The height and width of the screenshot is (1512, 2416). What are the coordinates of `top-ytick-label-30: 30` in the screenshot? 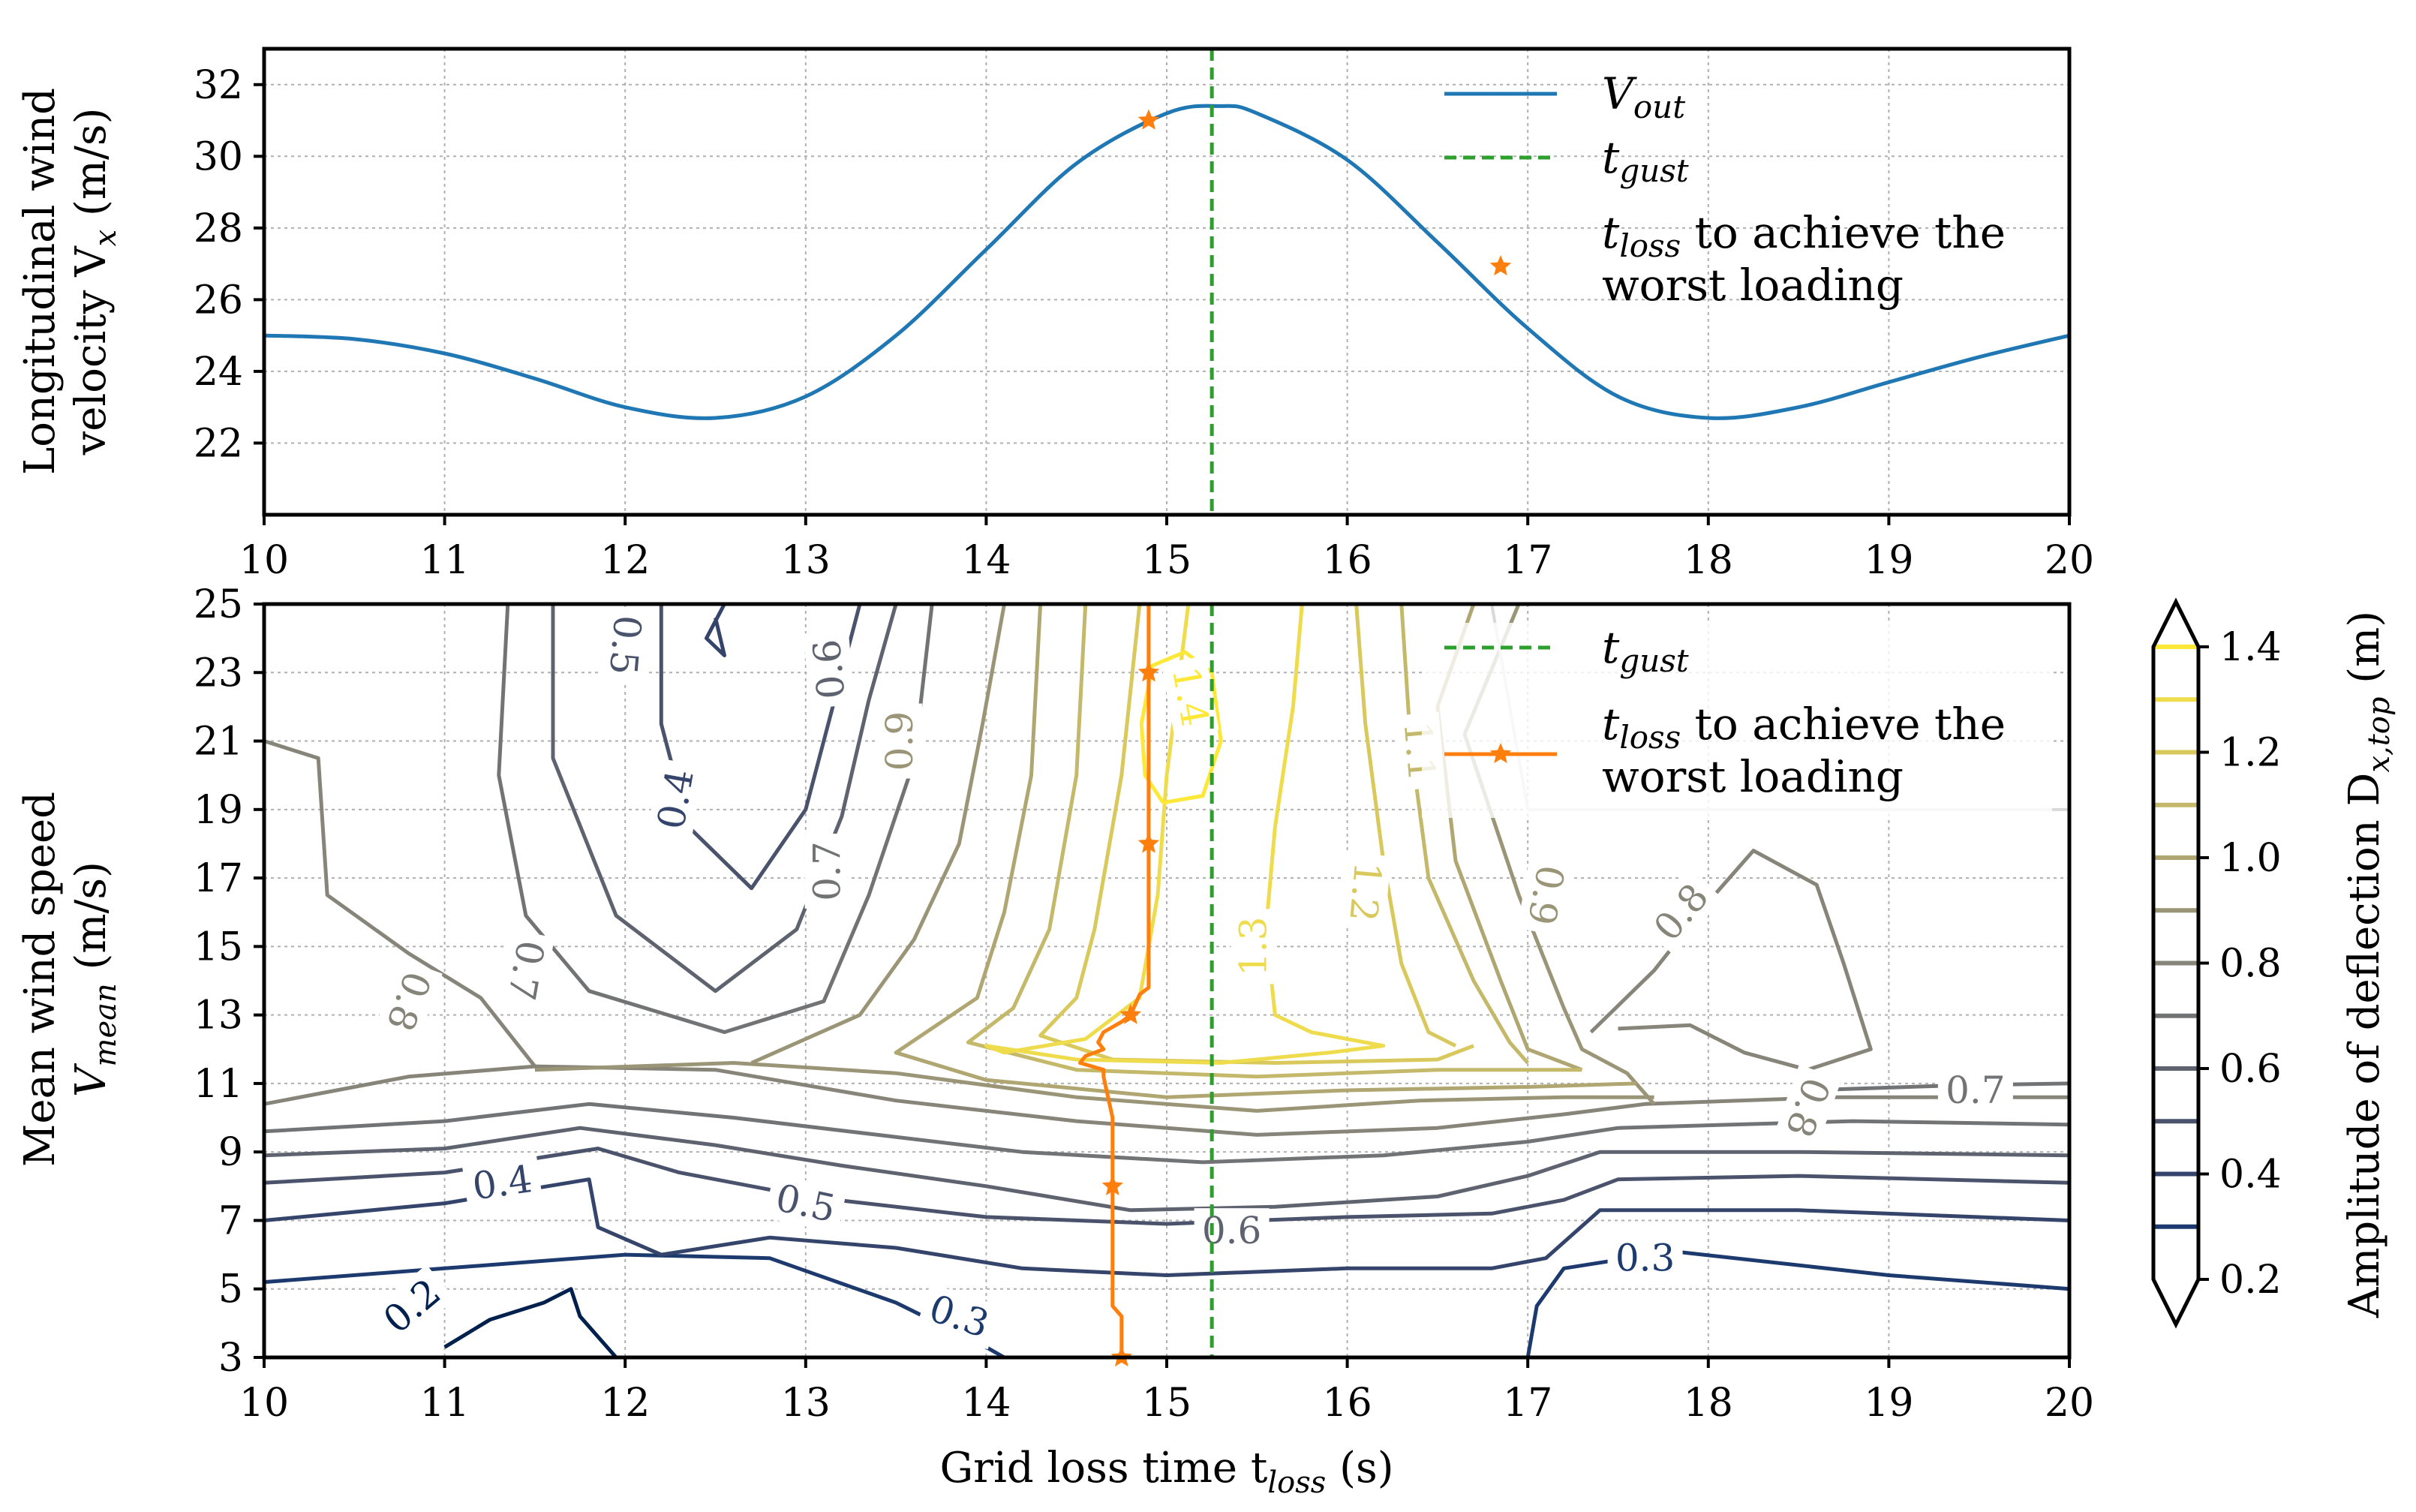 It's located at (218, 156).